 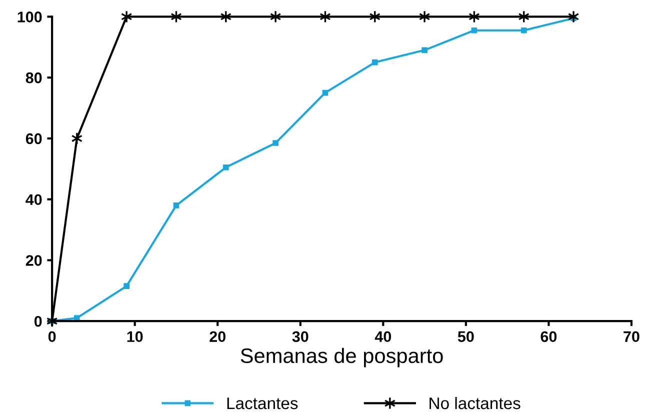 I want to click on y-tick-label: 0, so click(x=38, y=321).